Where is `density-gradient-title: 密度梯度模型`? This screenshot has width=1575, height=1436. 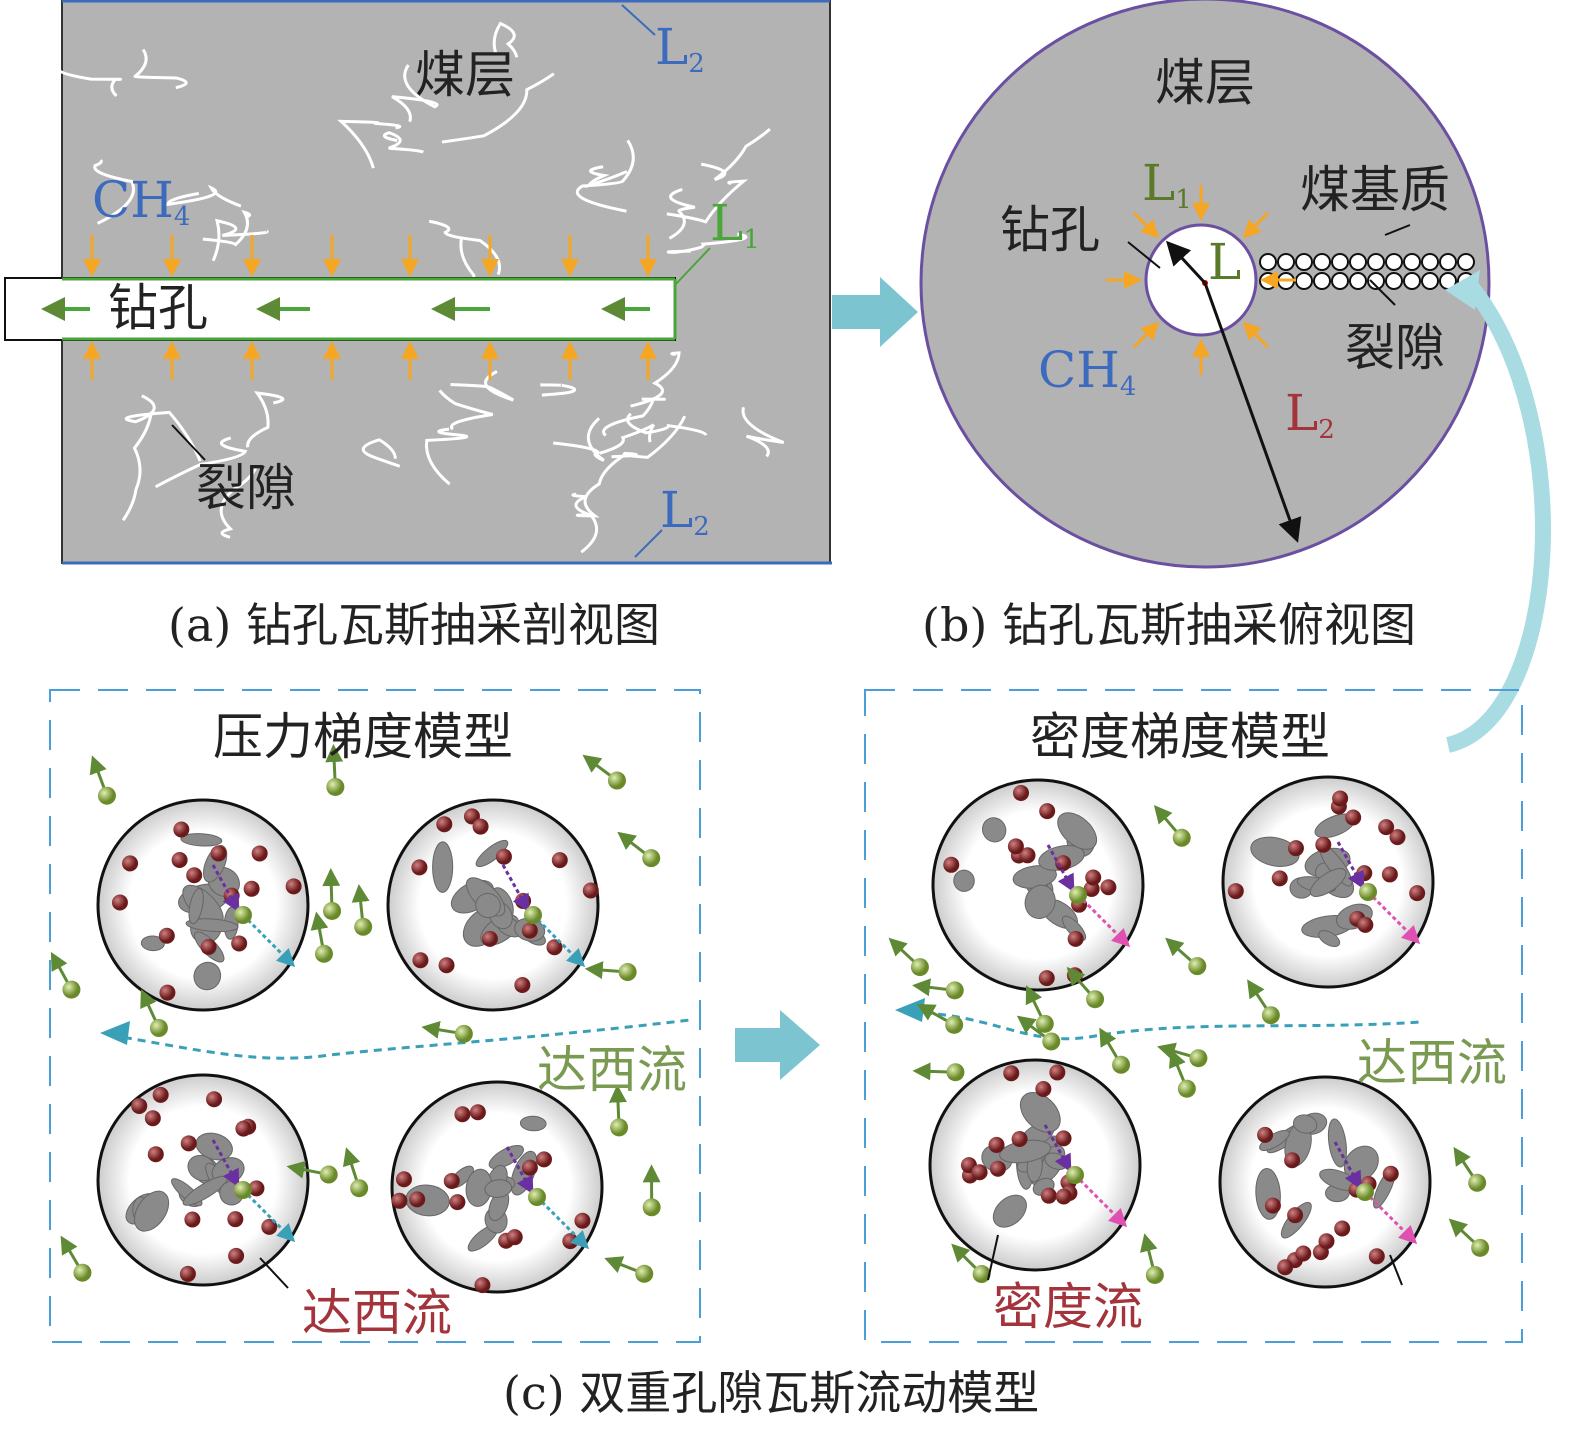 density-gradient-title: 密度梯度模型 is located at coordinates (1180, 737).